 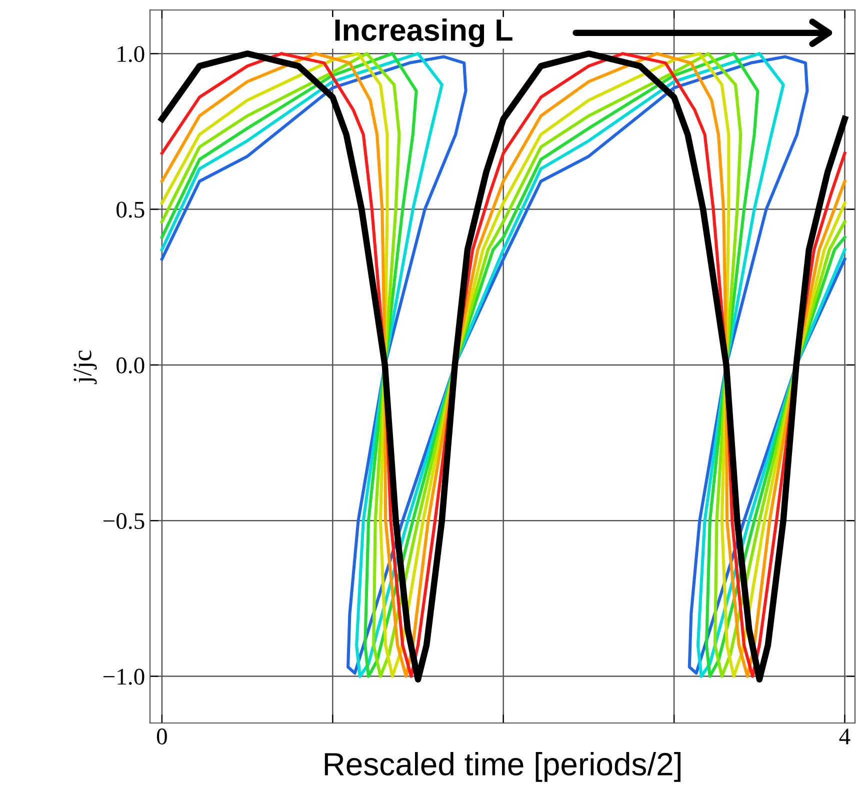 I want to click on y-tick-label: 0.5, so click(x=130, y=210).